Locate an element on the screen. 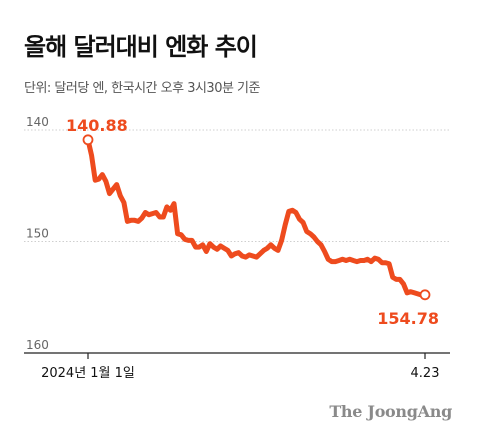 This screenshot has height=439, width=480. page-title: 올해 달러대비 엔화 추이 is located at coordinates (141, 47).